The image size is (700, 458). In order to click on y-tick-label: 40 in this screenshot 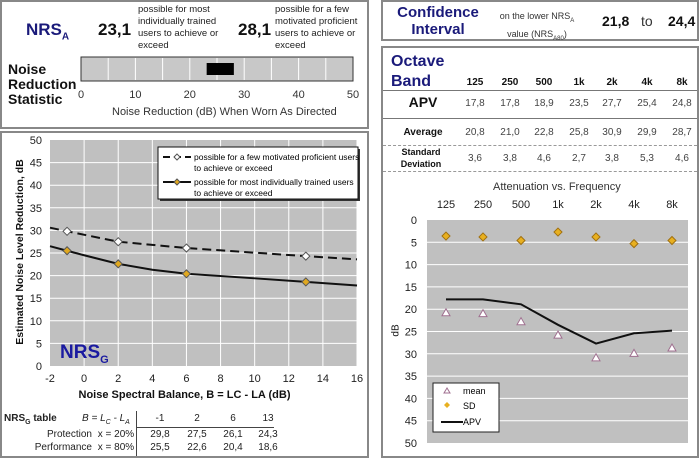, I will do `click(36, 186)`.